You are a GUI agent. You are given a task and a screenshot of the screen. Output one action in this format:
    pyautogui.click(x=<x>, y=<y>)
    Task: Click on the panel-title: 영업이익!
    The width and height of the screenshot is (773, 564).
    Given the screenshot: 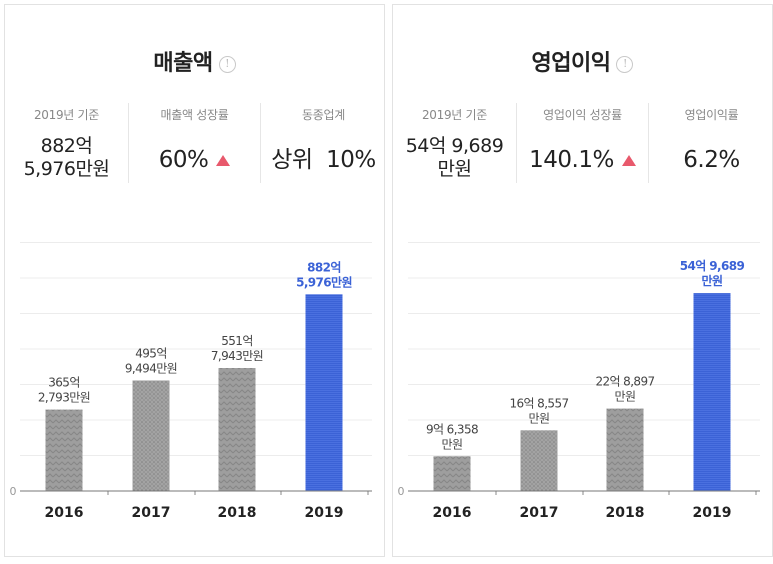 What is the action you would take?
    pyautogui.click(x=582, y=61)
    